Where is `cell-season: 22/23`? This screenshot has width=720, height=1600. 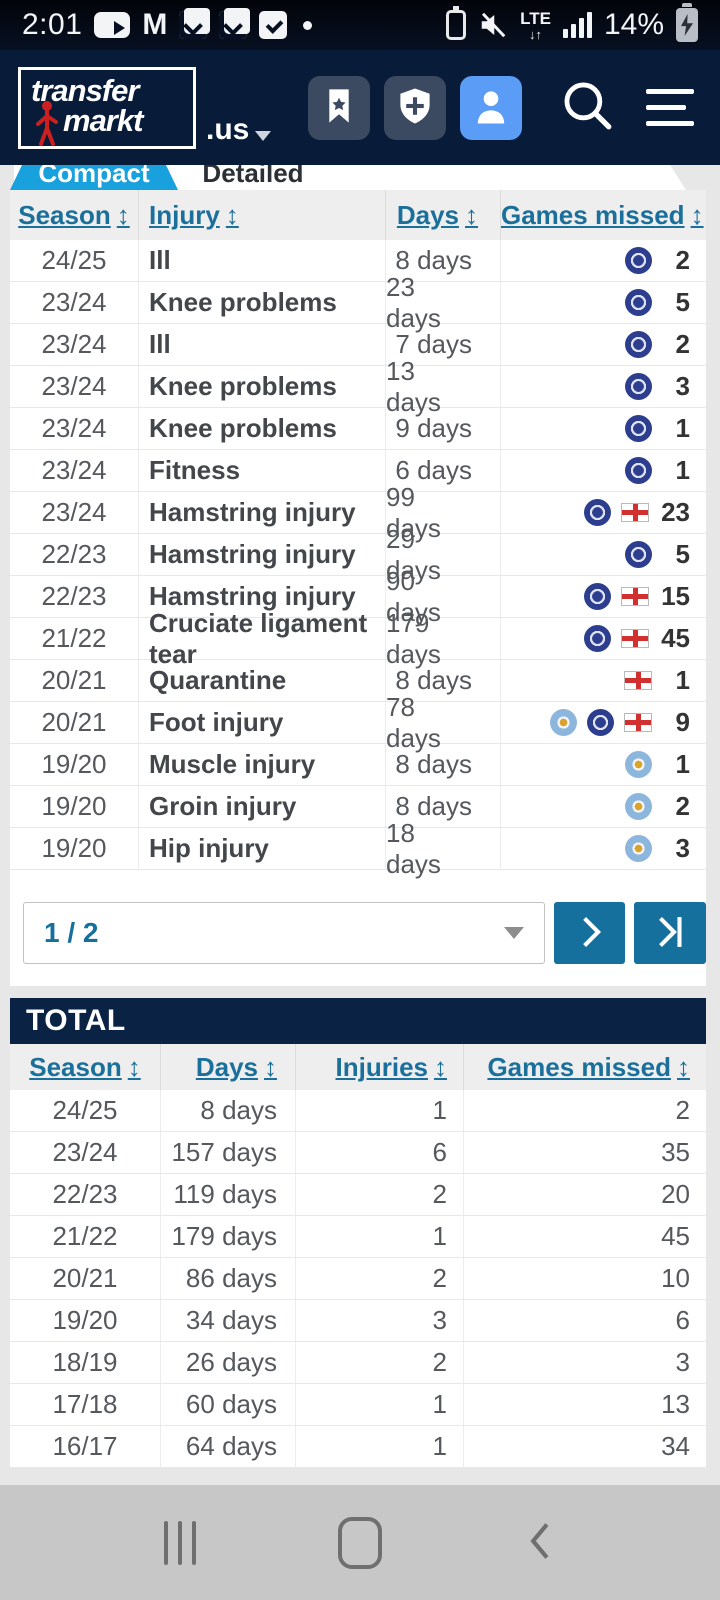 cell-season: 22/23 is located at coordinates (74, 596).